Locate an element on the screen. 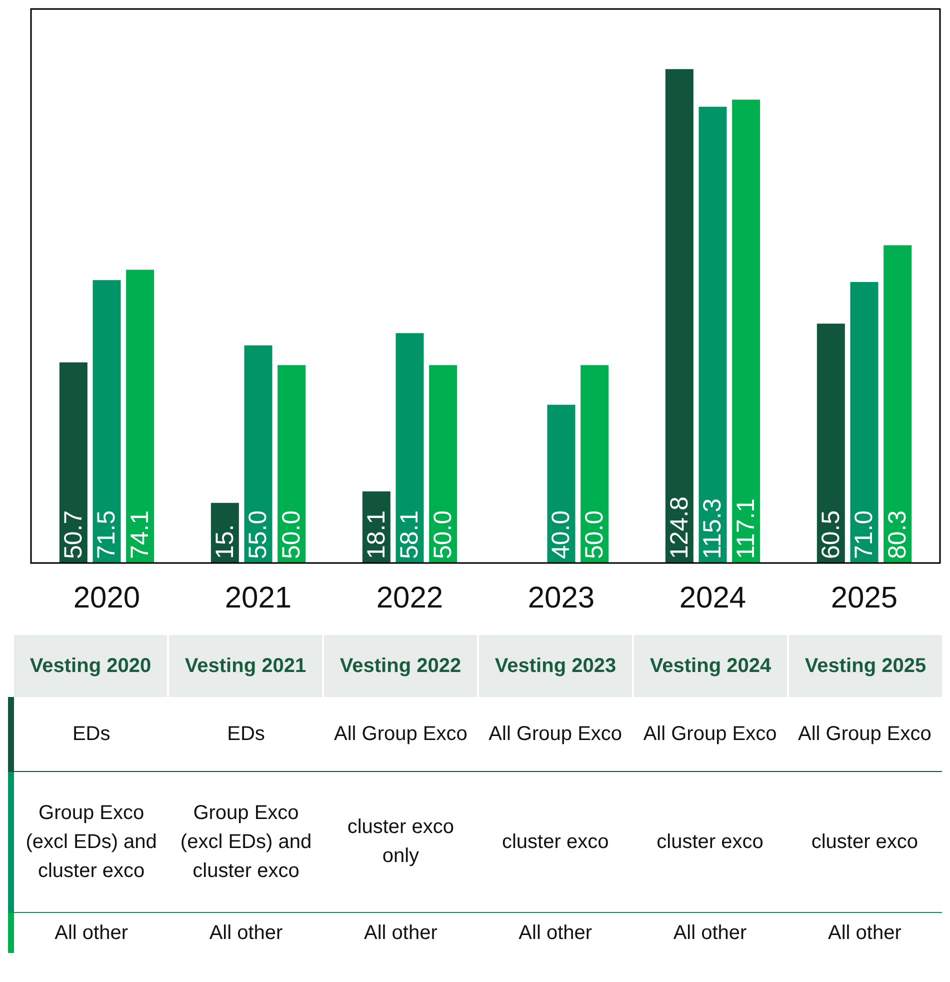  x-tick-label: 2020 is located at coordinates (106, 597).